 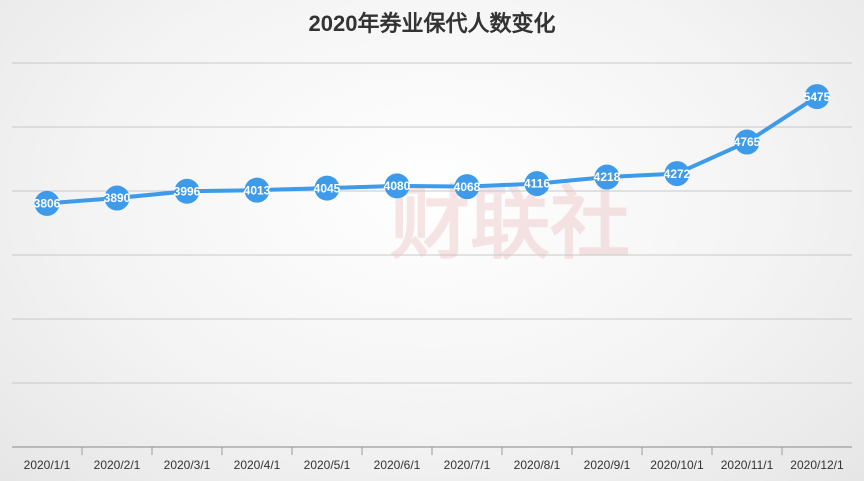 I want to click on x-tick-label: 2020/7/1, so click(x=467, y=465).